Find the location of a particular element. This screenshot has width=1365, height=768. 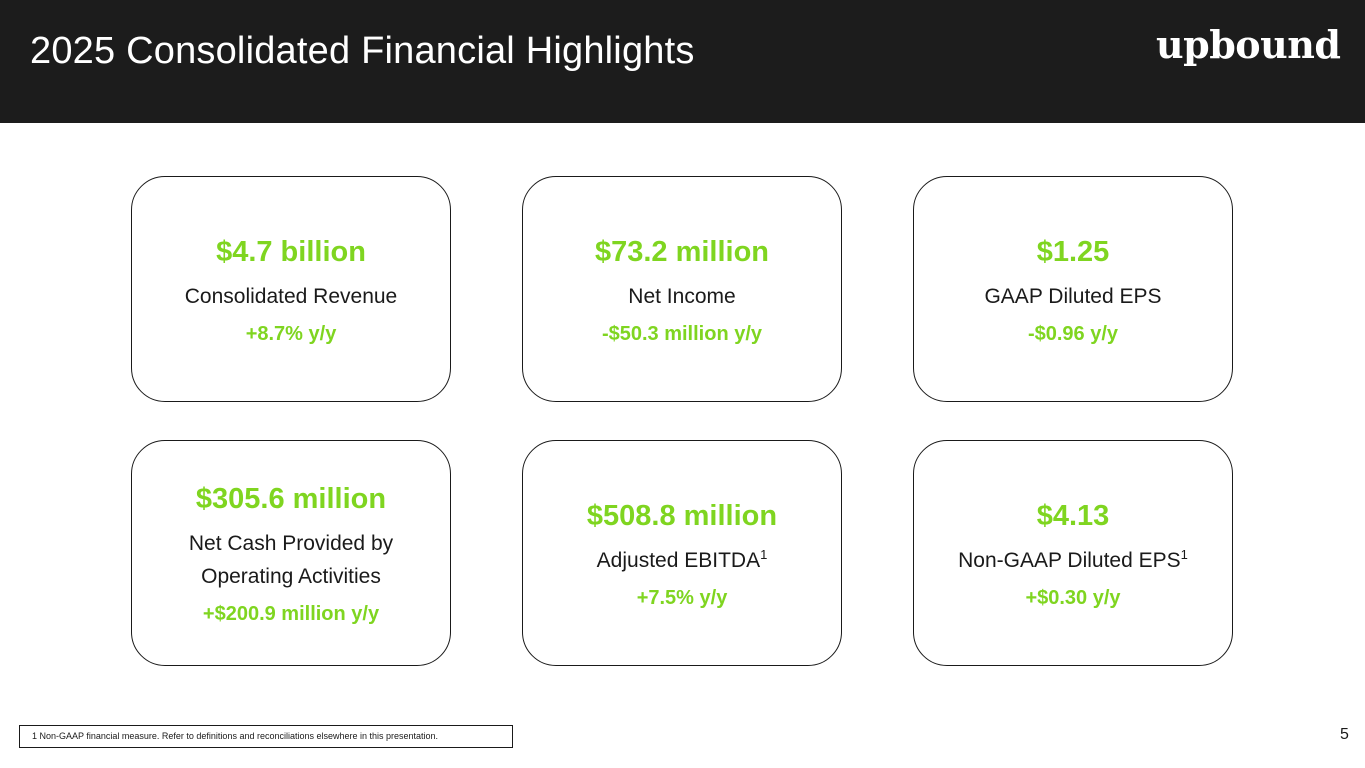

metric-change: +$200.9 million y/y is located at coordinates (291, 614).